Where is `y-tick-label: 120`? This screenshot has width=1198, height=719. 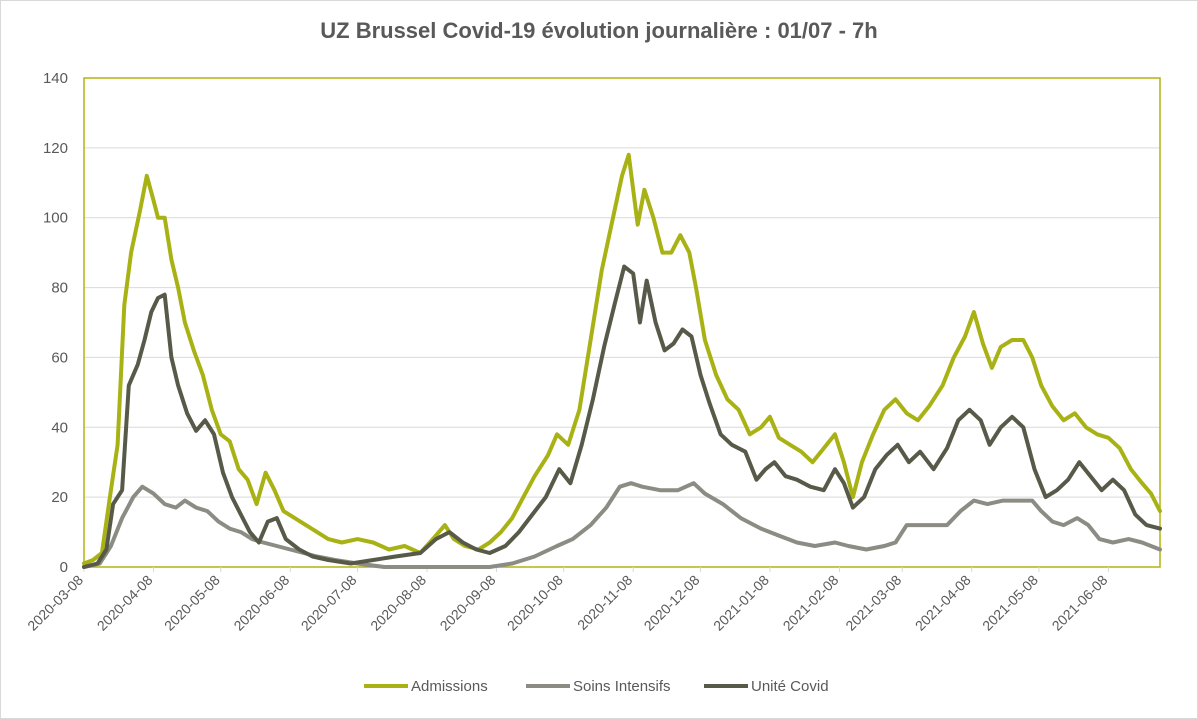 y-tick-label: 120 is located at coordinates (55, 148).